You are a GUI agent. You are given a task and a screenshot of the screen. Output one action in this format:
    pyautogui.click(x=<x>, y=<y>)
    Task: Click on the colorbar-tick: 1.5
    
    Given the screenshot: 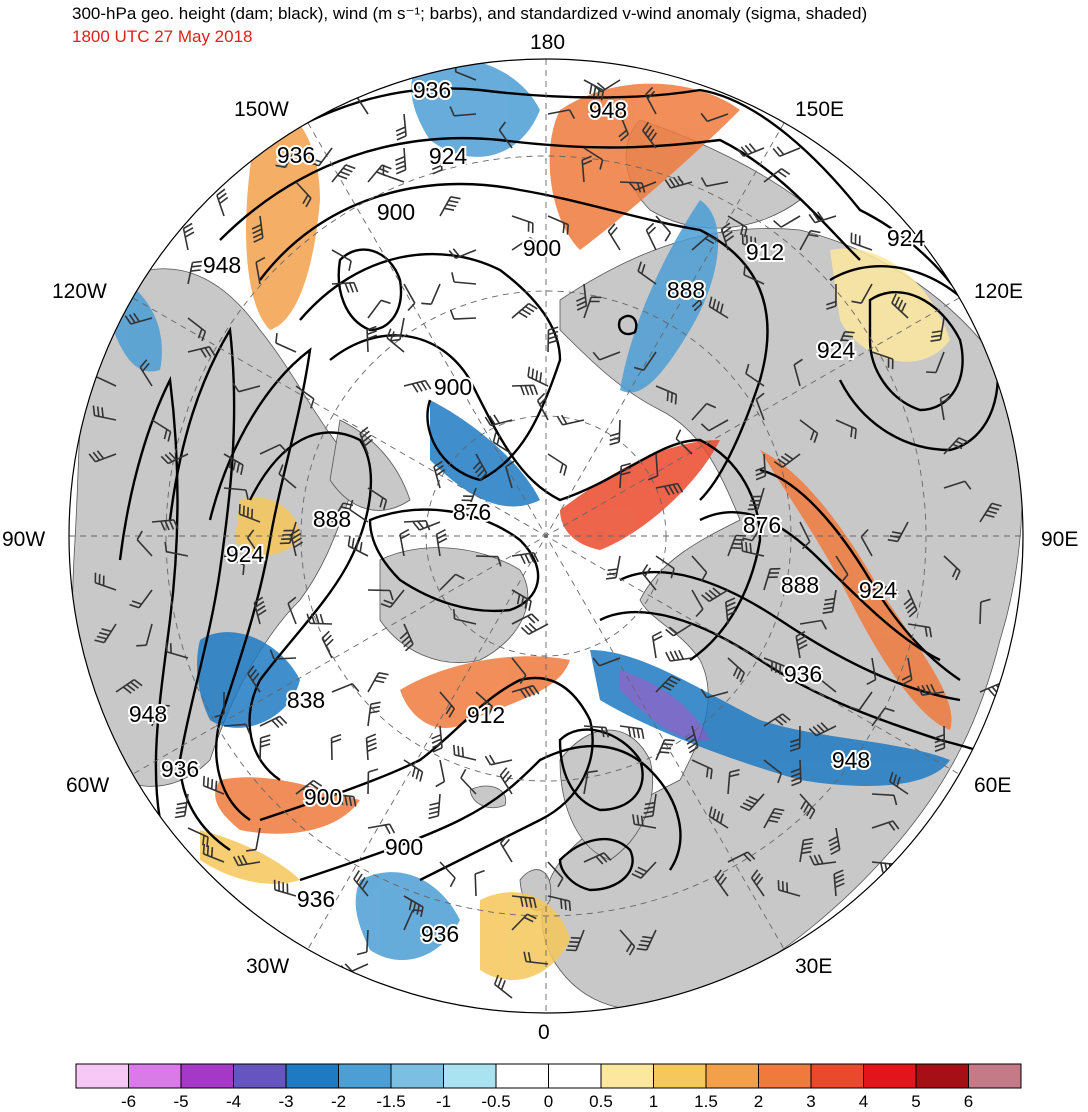 What is the action you would take?
    pyautogui.click(x=706, y=1101)
    